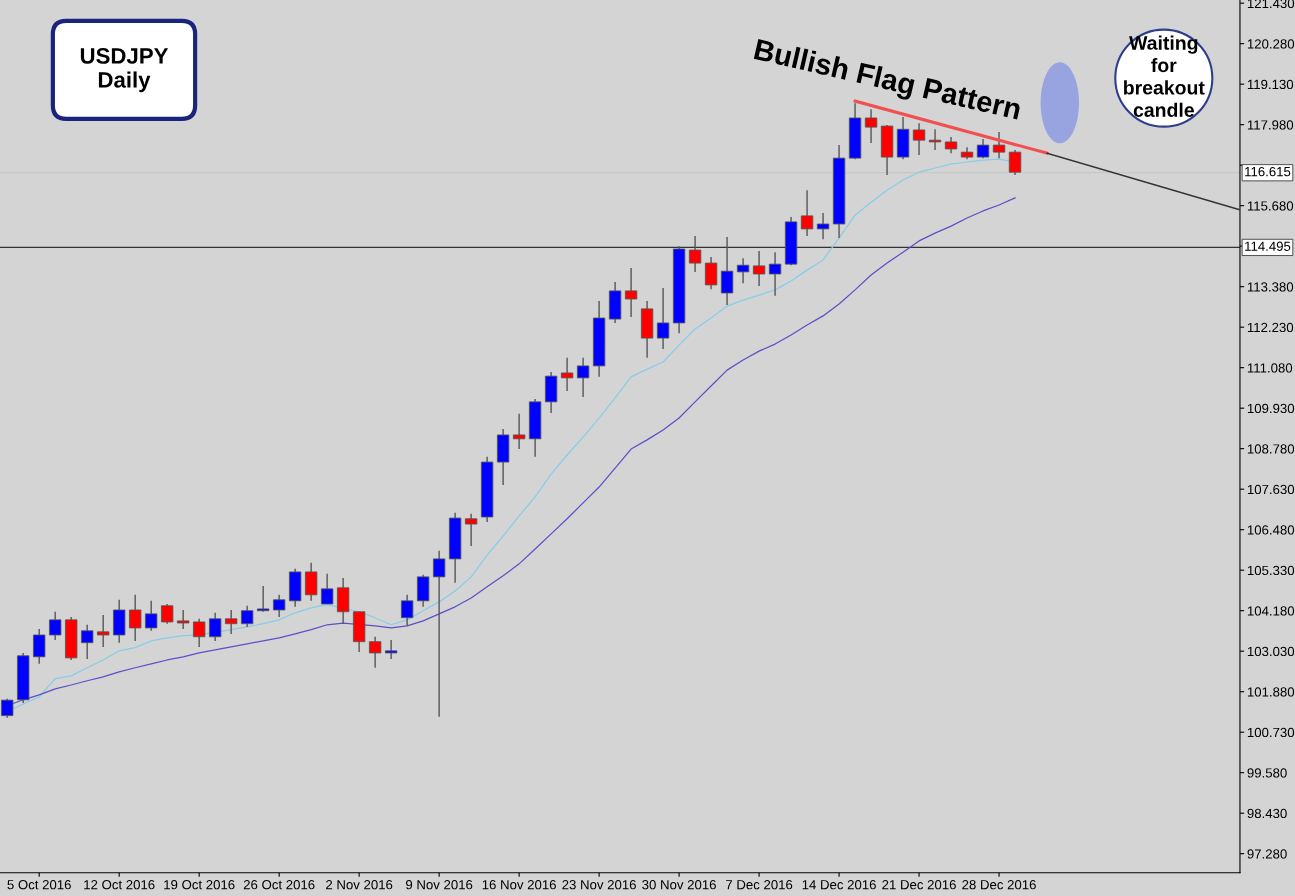  I want to click on x-tick-label: 30 Nov 2016, so click(679, 885).